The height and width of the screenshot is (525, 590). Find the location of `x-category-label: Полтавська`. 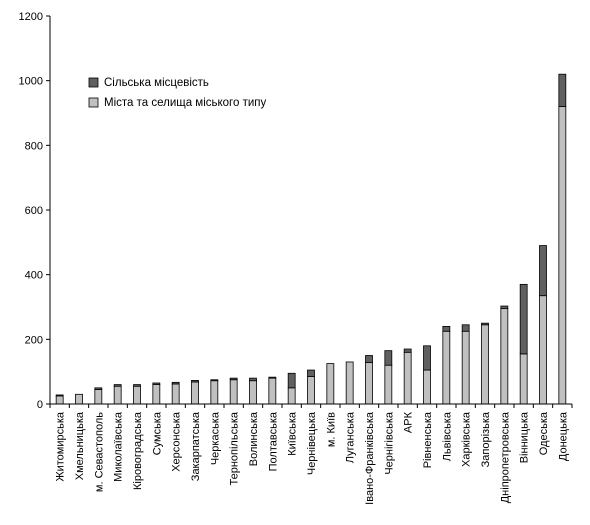

x-category-label: Полтавська is located at coordinates (273, 441).